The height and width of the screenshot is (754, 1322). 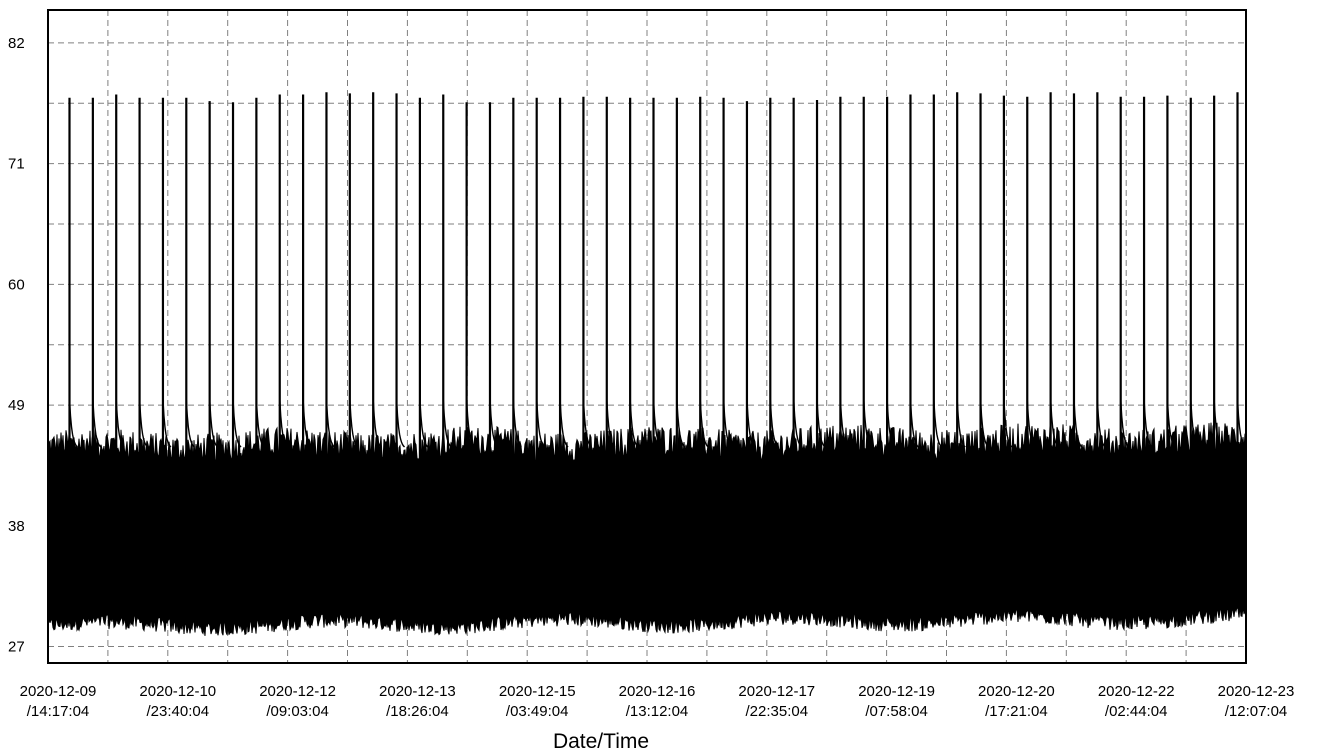 I want to click on x-tick-label: 2020-12-09/14:17:04, so click(x=58, y=701).